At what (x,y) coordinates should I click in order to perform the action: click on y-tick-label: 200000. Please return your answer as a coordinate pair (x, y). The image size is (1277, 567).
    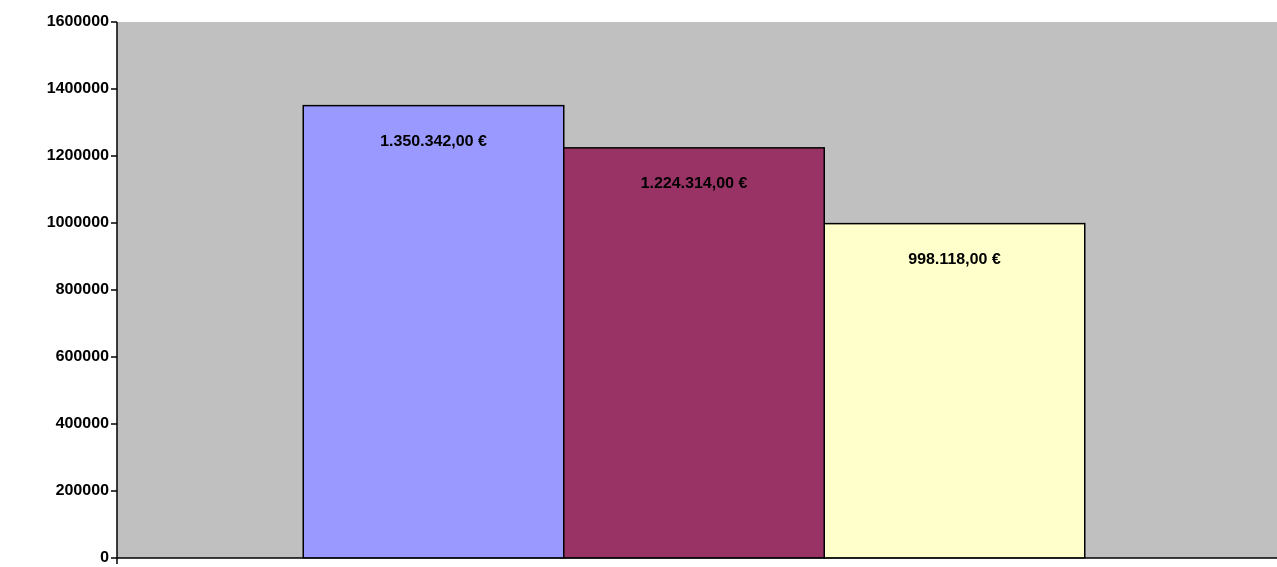
    Looking at the image, I should click on (82, 490).